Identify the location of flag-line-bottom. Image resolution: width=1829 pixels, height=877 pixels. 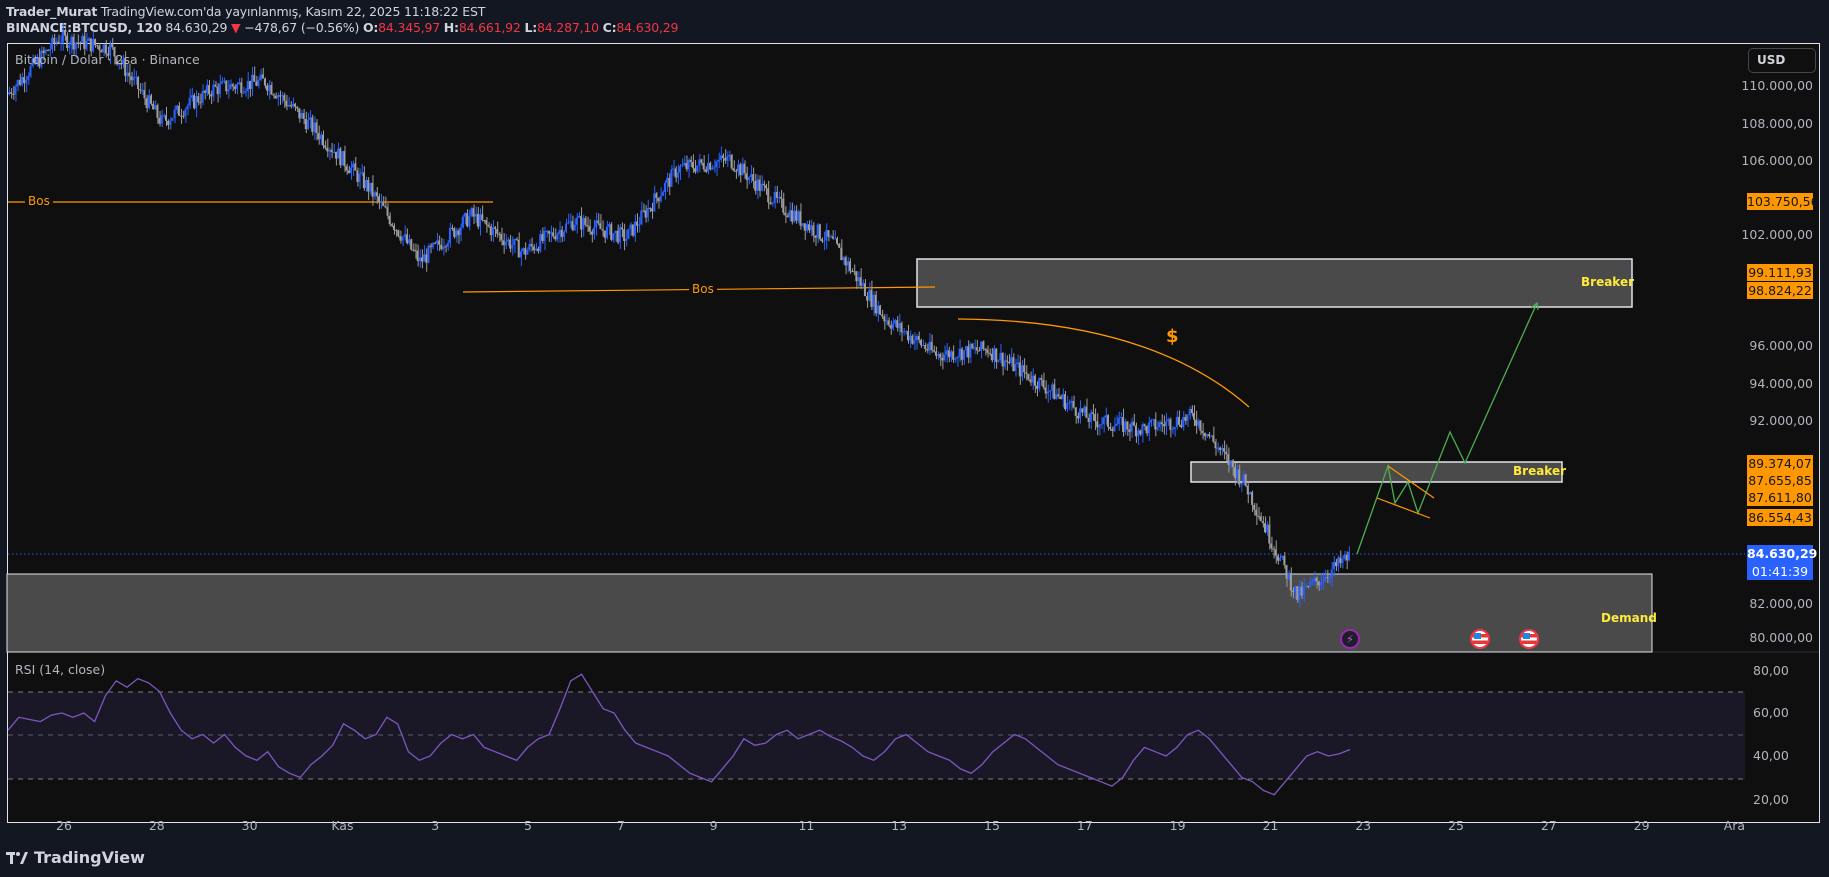
(1403, 508).